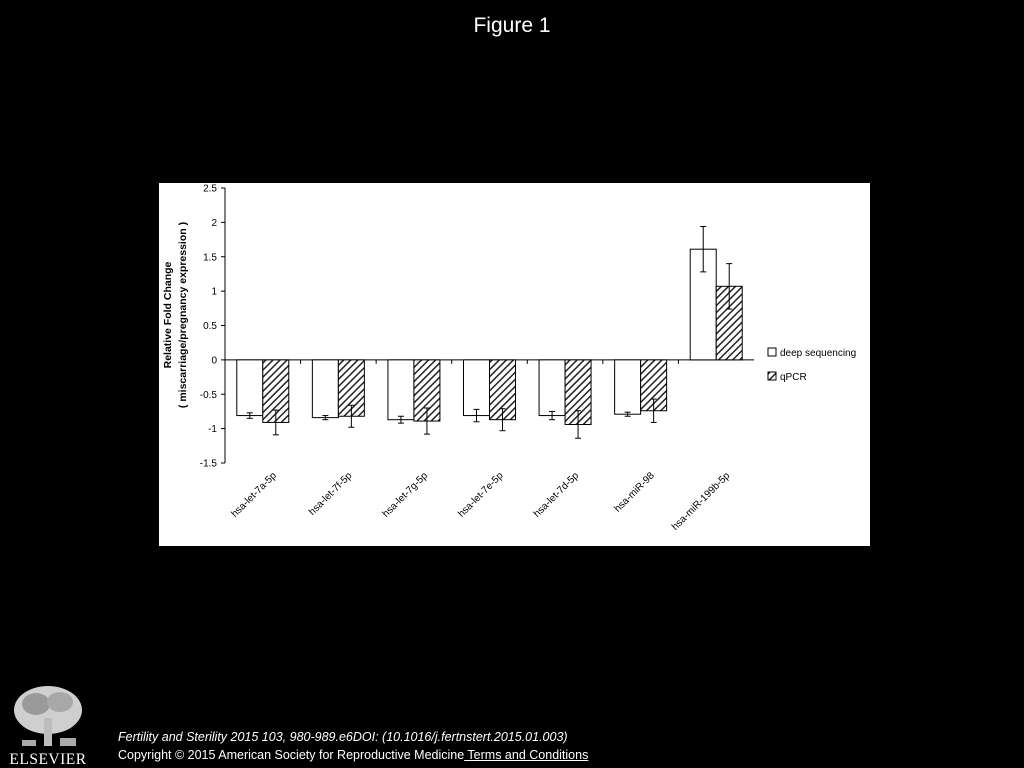  What do you see at coordinates (772, 376) in the screenshot?
I see `legend-swatch-qpcr` at bounding box center [772, 376].